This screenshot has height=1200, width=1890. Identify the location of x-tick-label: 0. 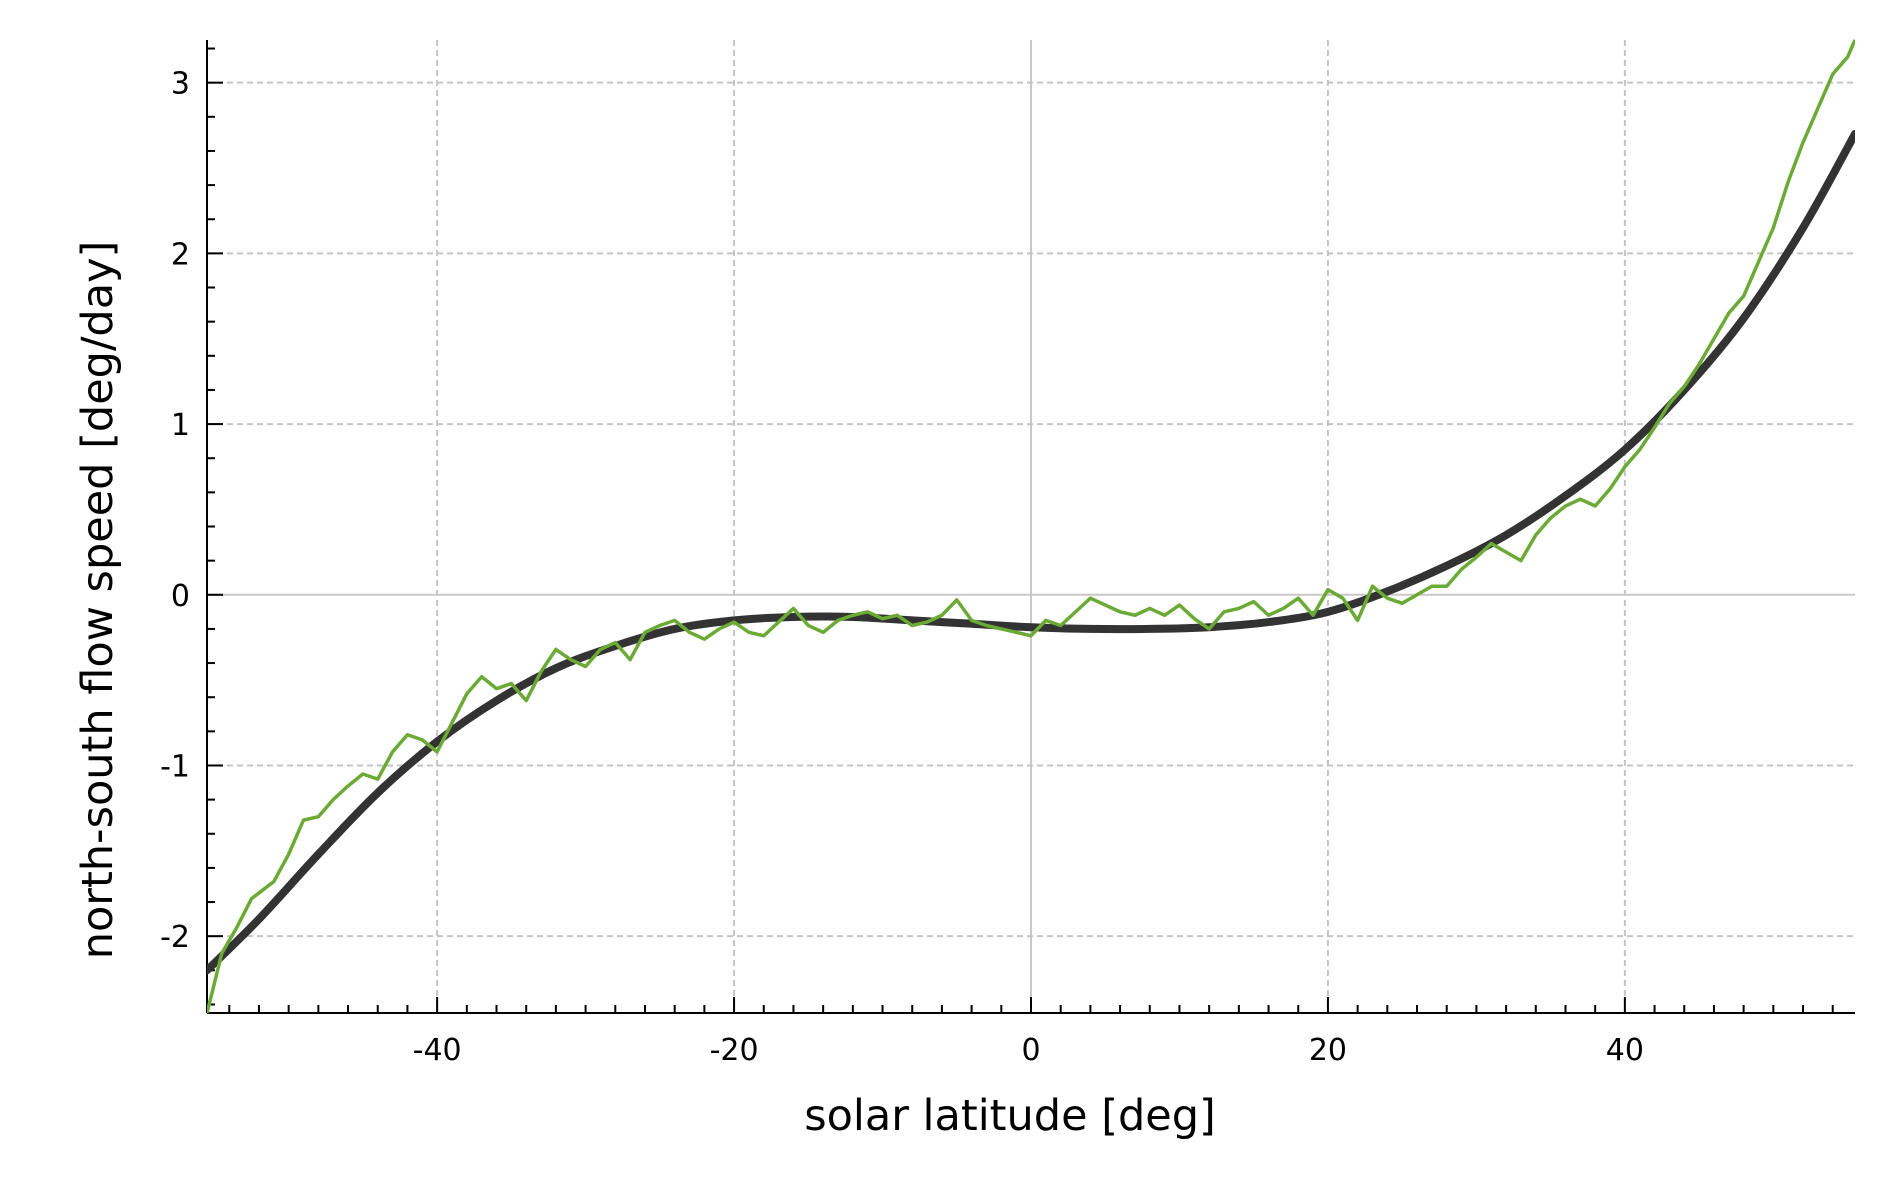
(1030, 1050).